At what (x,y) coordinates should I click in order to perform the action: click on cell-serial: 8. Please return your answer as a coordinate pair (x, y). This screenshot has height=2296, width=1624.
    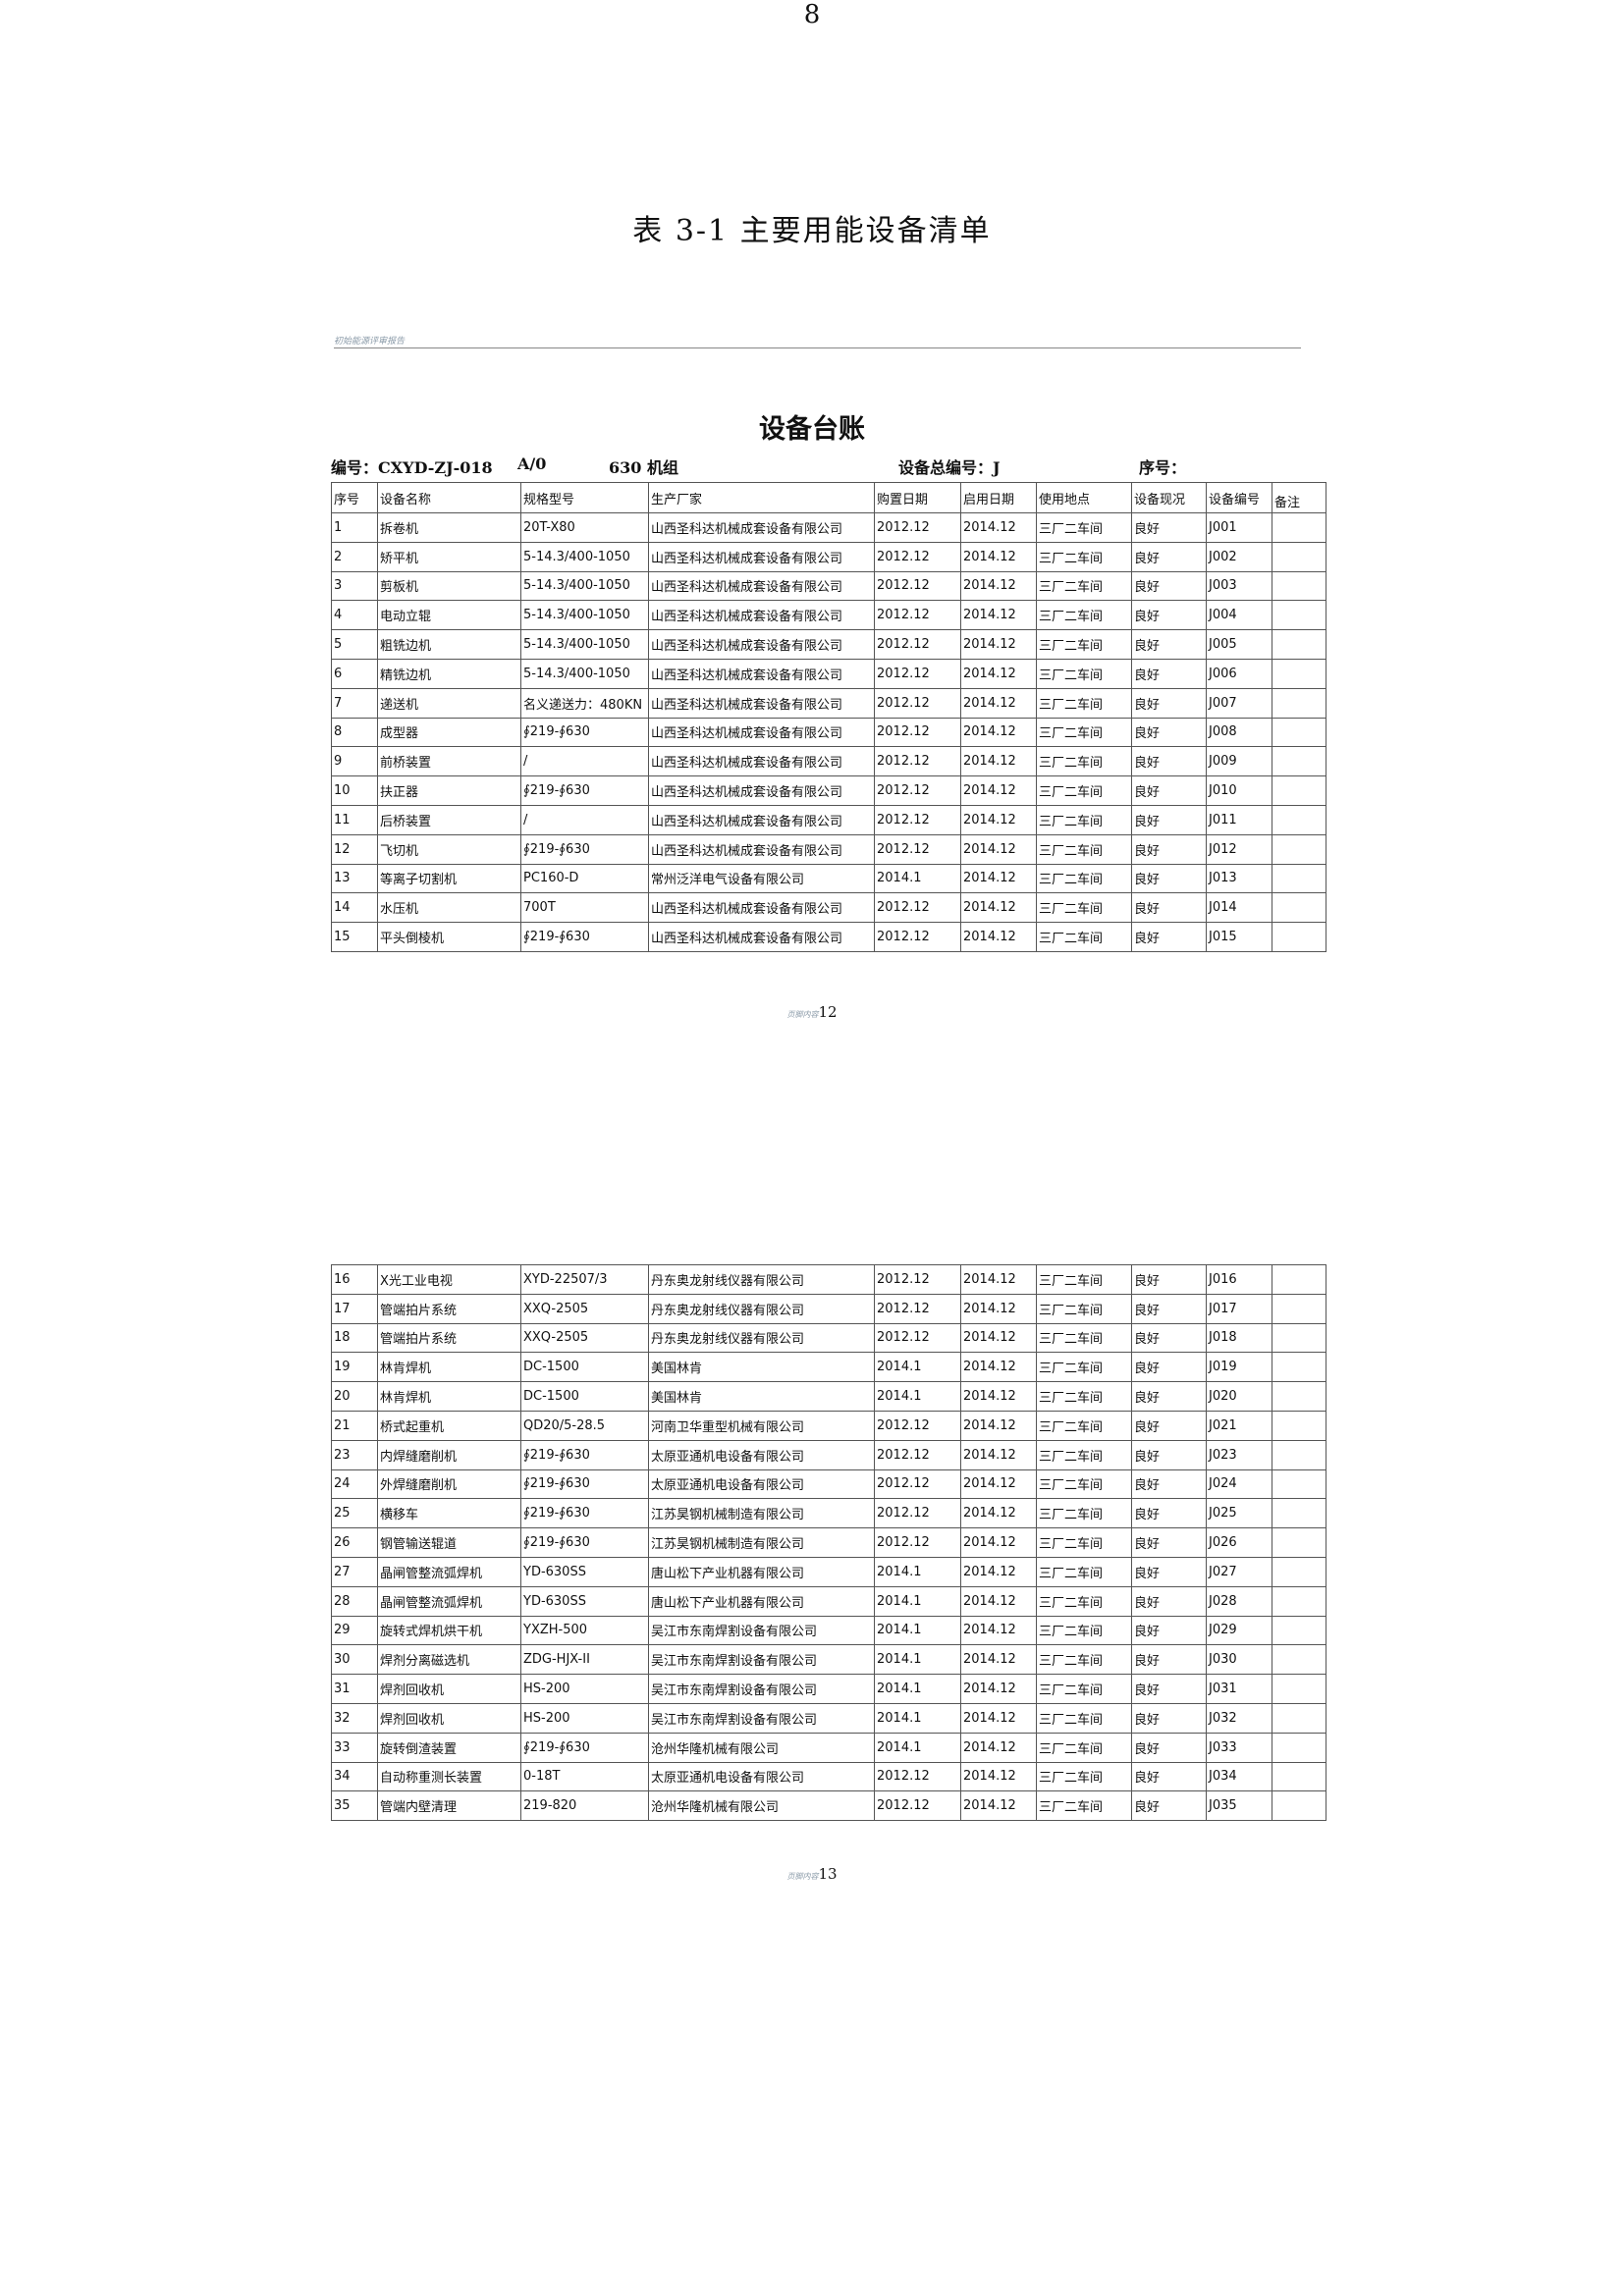
    Looking at the image, I should click on (354, 733).